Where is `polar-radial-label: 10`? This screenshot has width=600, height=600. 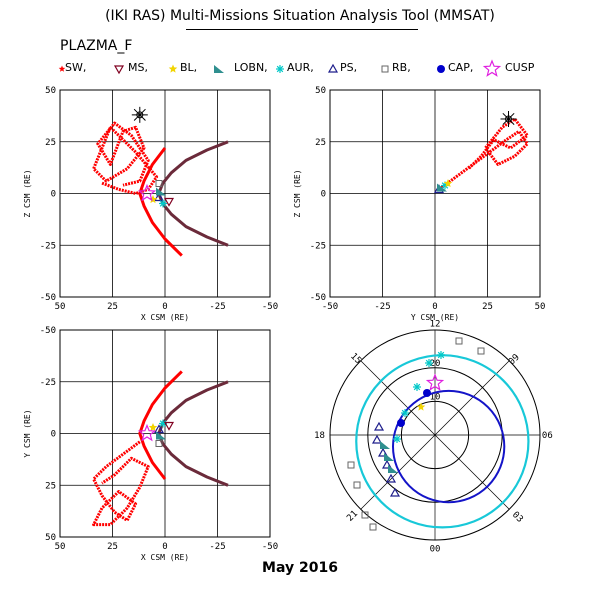
polar-radial-label: 10 is located at coordinates (435, 397).